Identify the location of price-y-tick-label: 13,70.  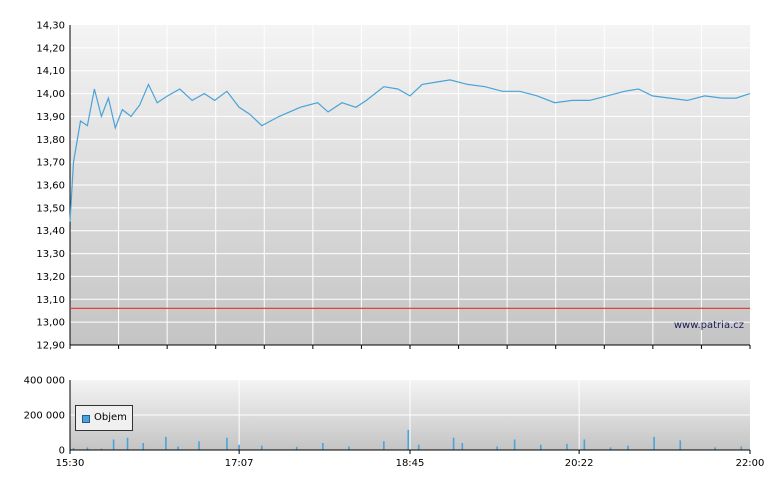
(50, 163).